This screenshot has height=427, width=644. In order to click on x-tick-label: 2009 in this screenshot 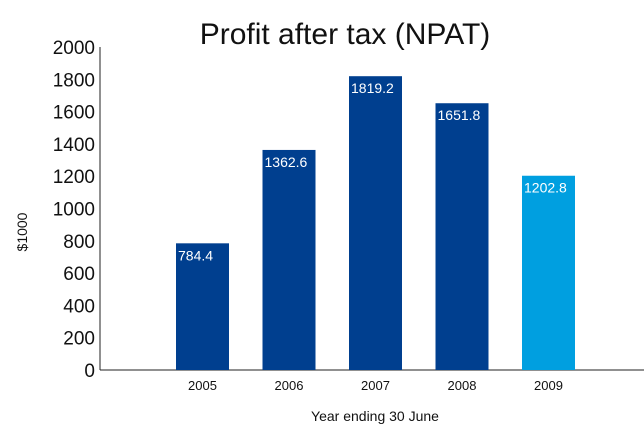, I will do `click(548, 385)`.